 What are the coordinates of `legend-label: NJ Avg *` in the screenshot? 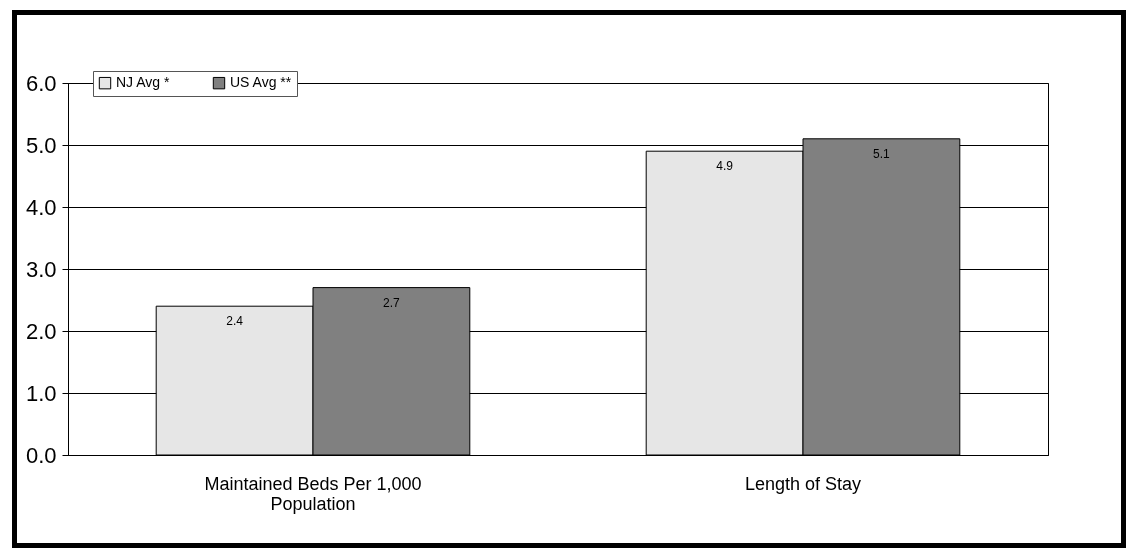 It's located at (143, 82).